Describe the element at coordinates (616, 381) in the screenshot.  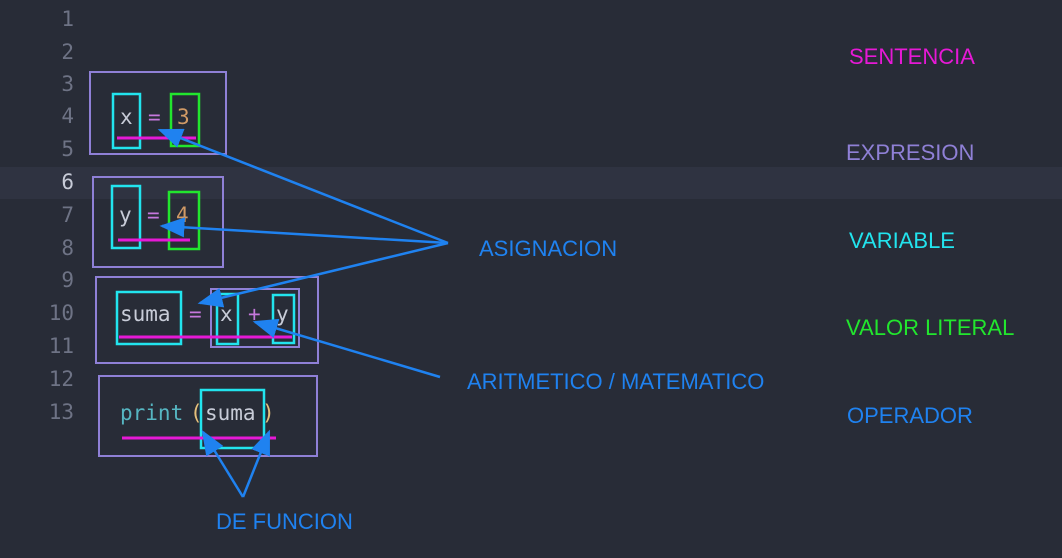
I see `label-aritmetico: ARITMETICO / MATEMATICO` at that location.